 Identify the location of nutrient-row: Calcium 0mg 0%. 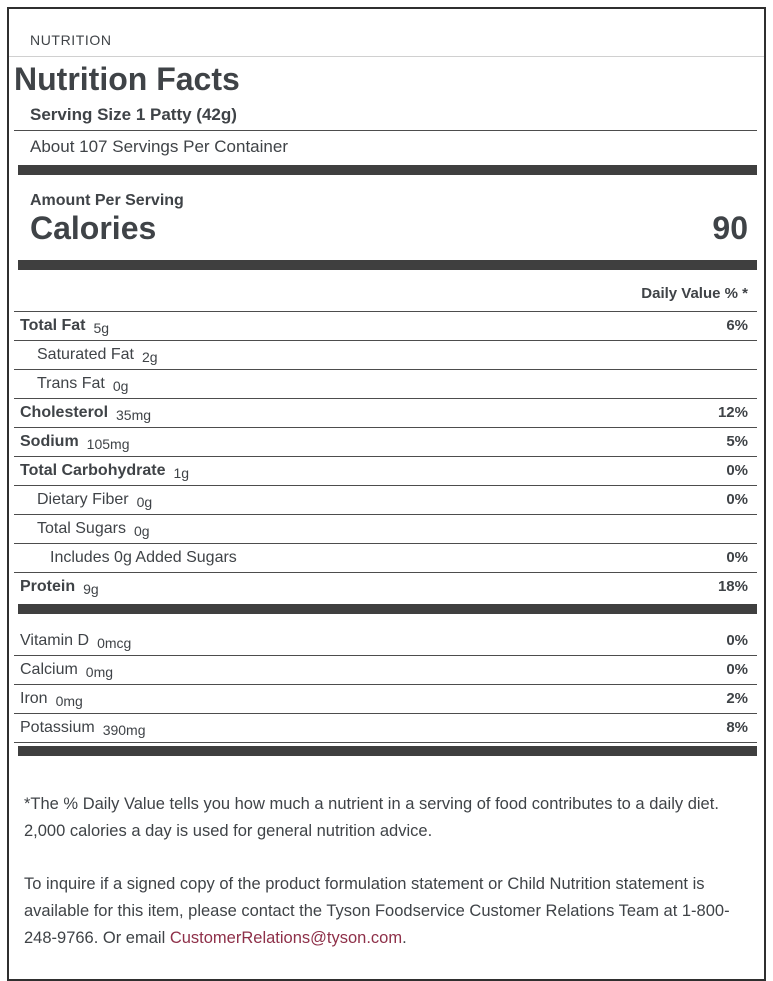
(386, 670).